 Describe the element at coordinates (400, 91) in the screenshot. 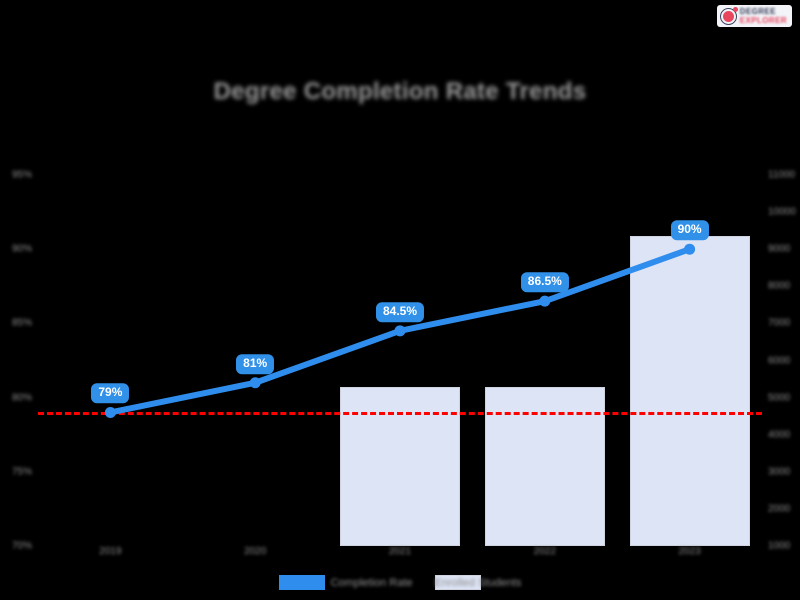

I see `chart-title: Degree Completion Rate Trends` at that location.